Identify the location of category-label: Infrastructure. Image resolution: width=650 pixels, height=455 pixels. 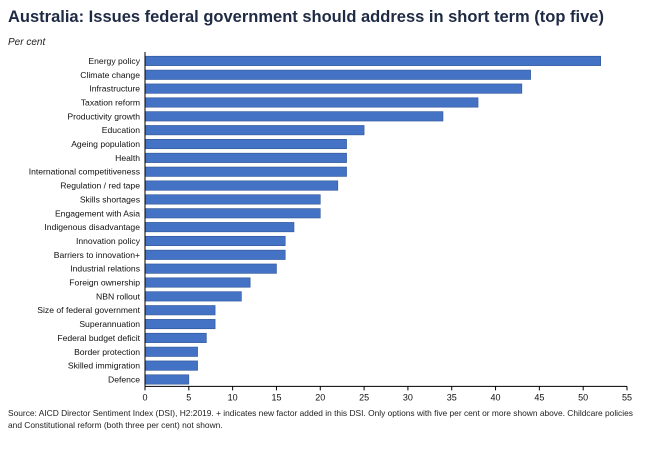
(114, 89).